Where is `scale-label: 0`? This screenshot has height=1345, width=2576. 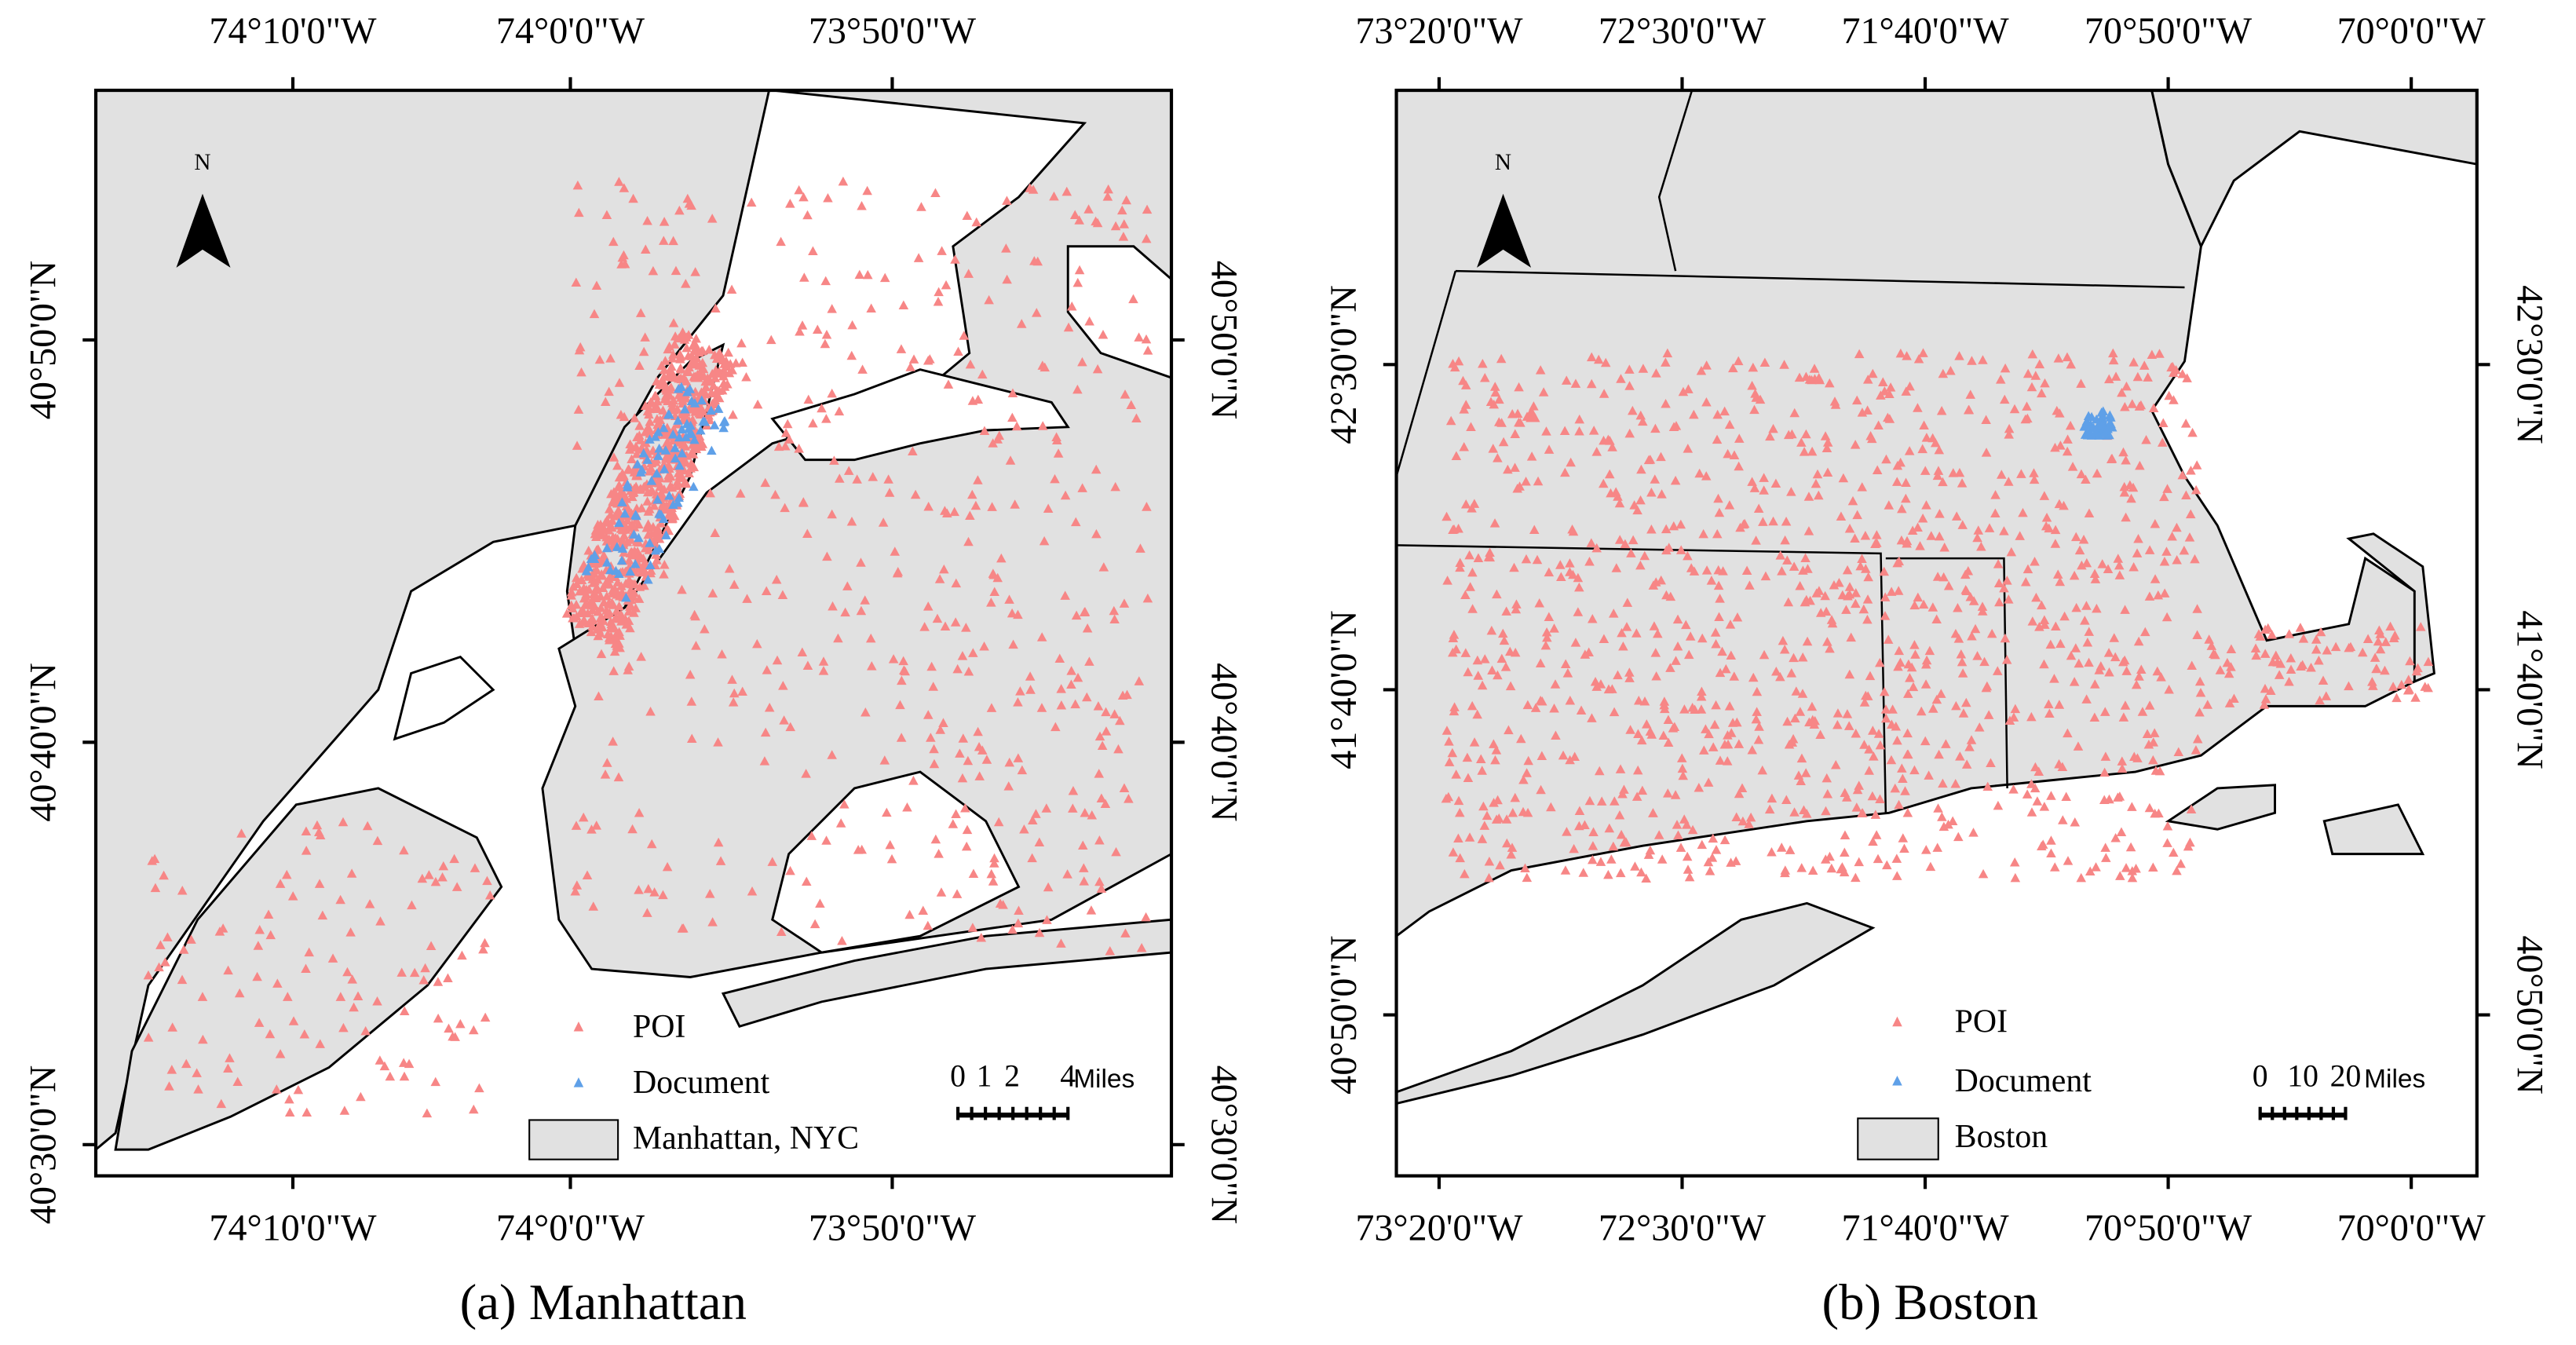 scale-label: 0 is located at coordinates (2260, 1075).